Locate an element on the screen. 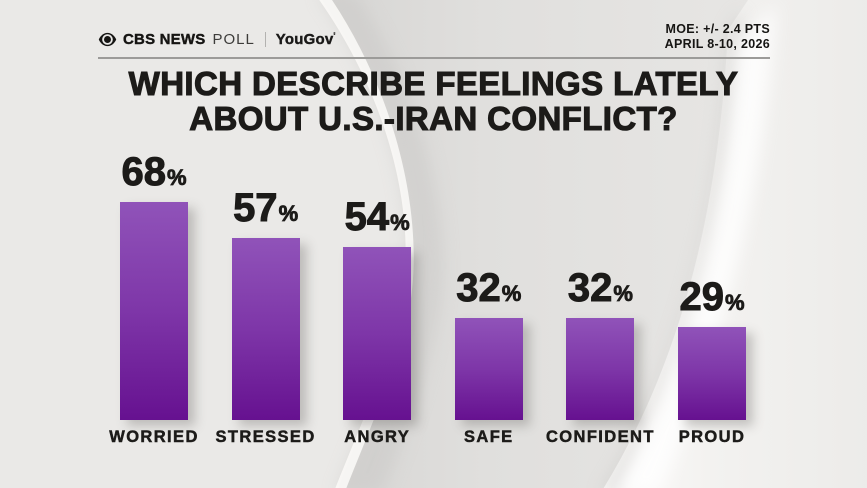 The height and width of the screenshot is (488, 867). bar-group: 68% WORRIED is located at coordinates (154, 298).